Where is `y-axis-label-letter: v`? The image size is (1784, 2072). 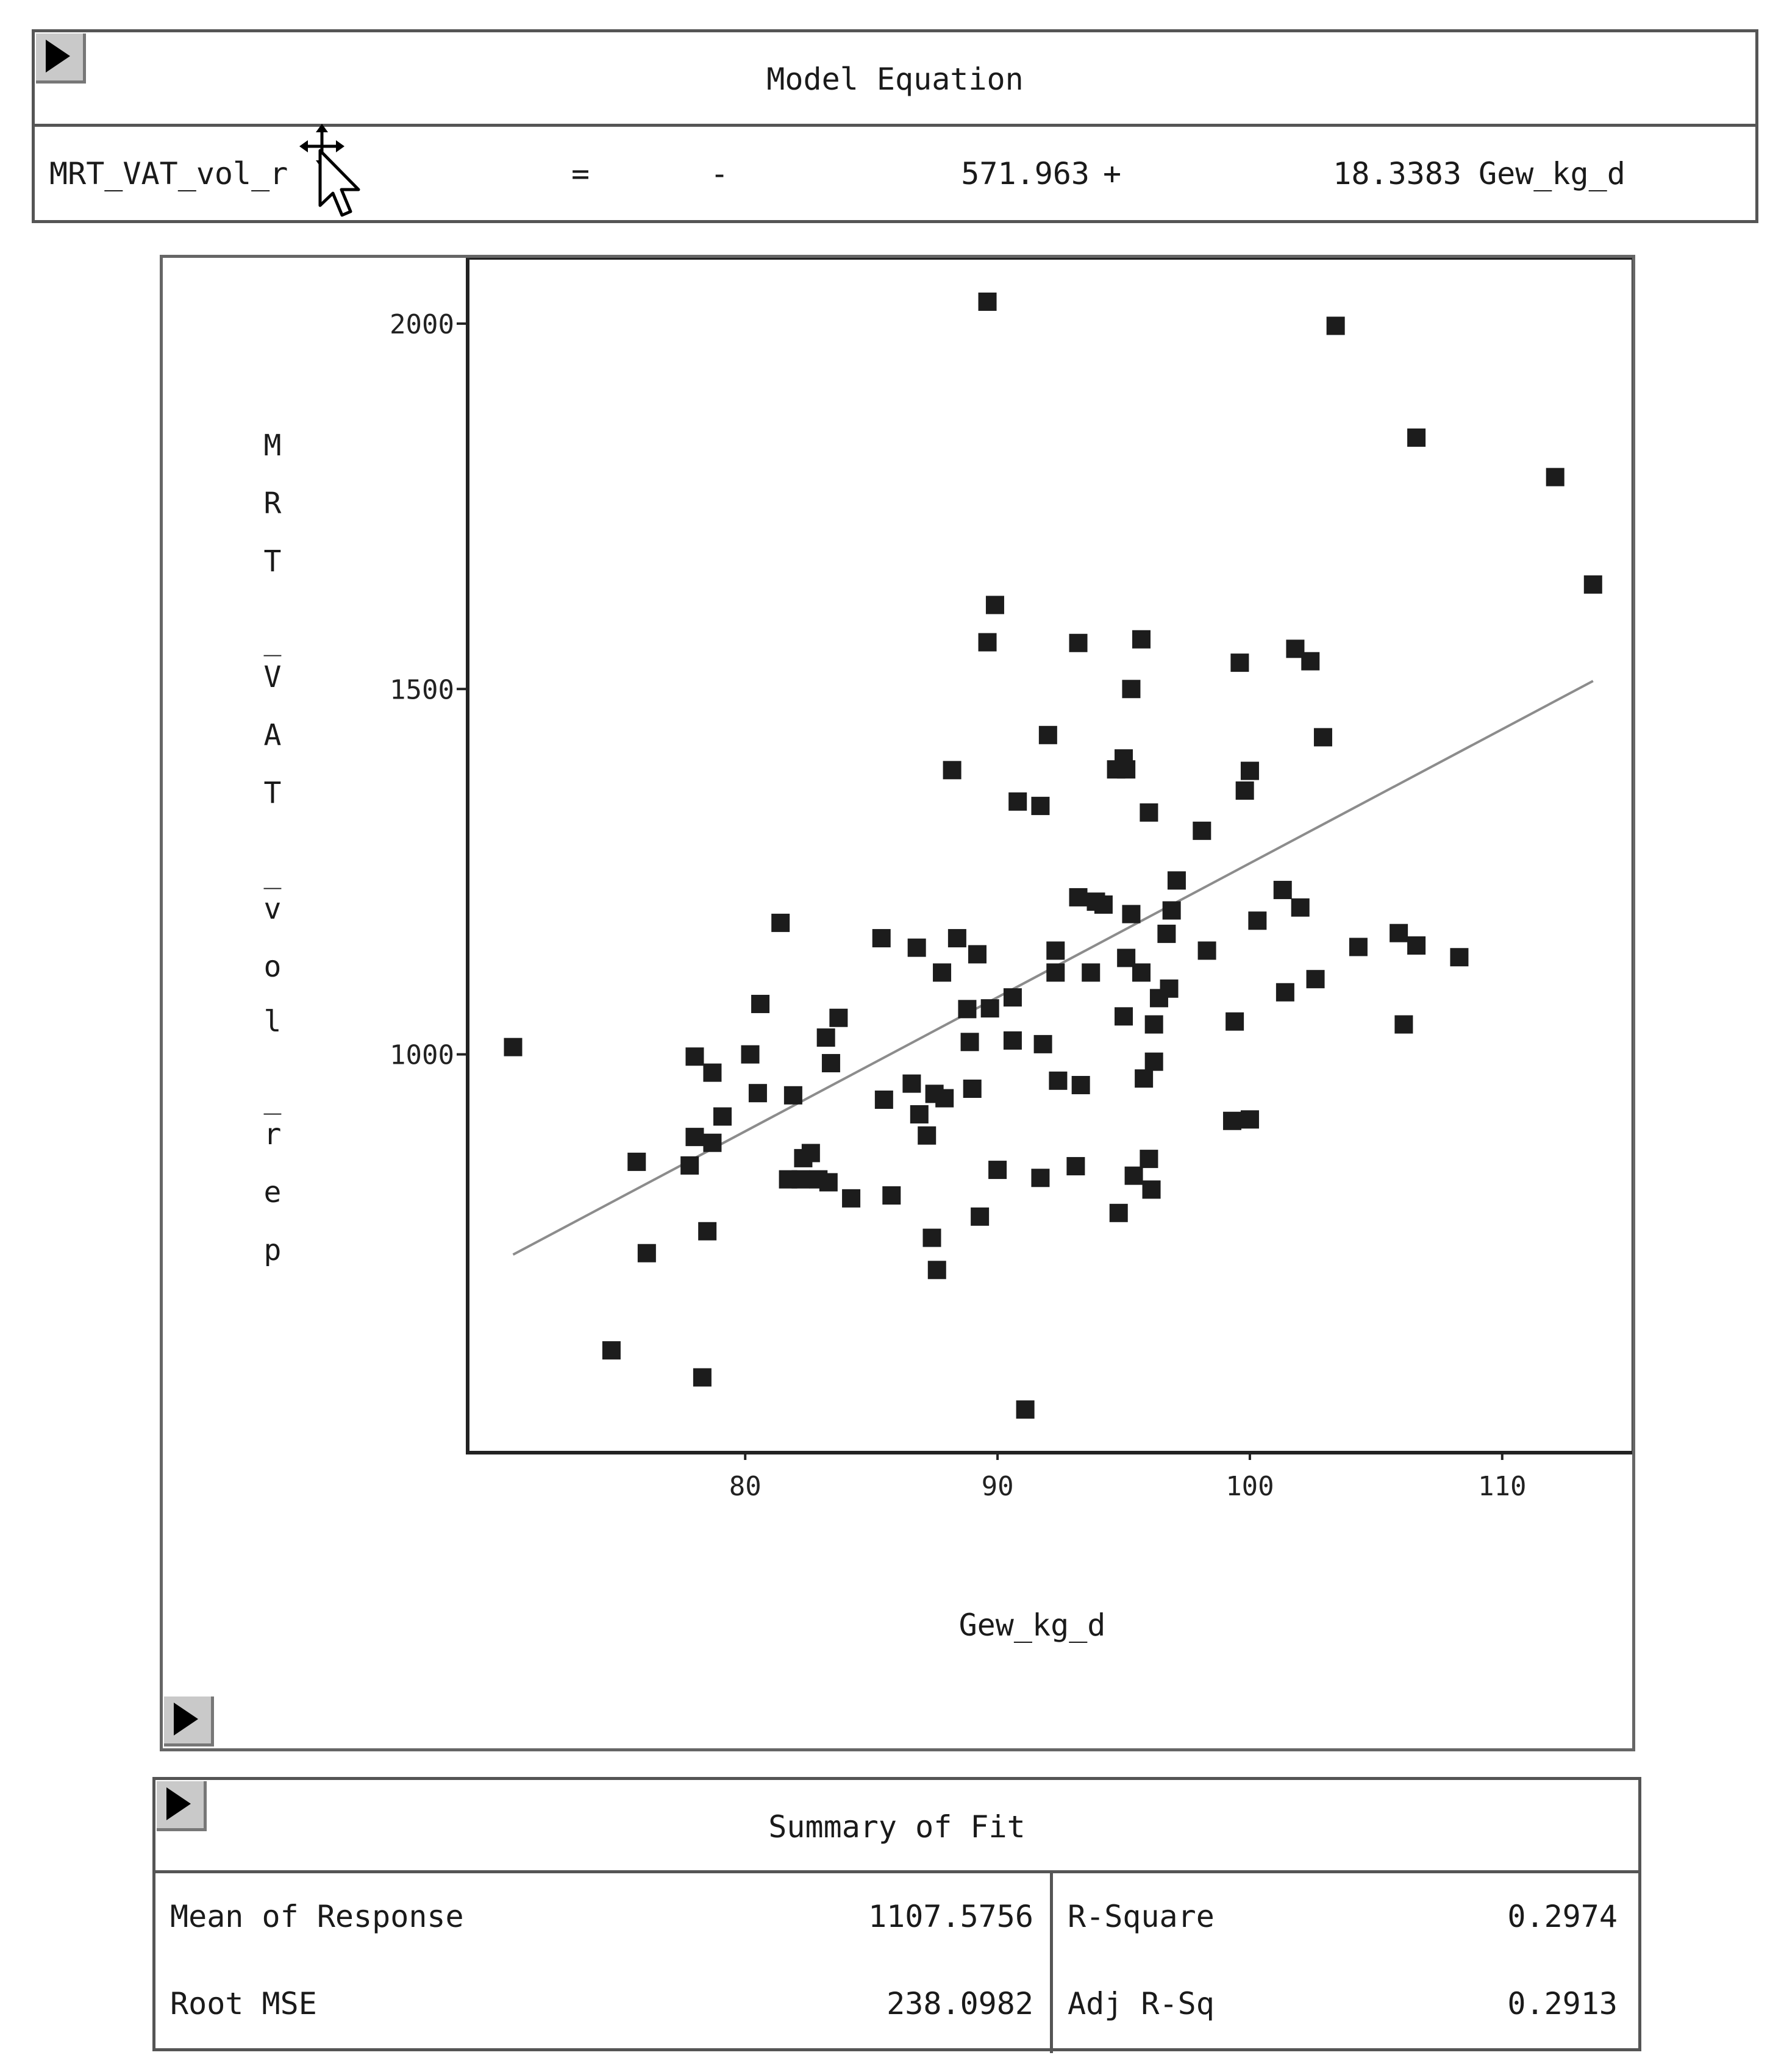 y-axis-label-letter: v is located at coordinates (272, 909).